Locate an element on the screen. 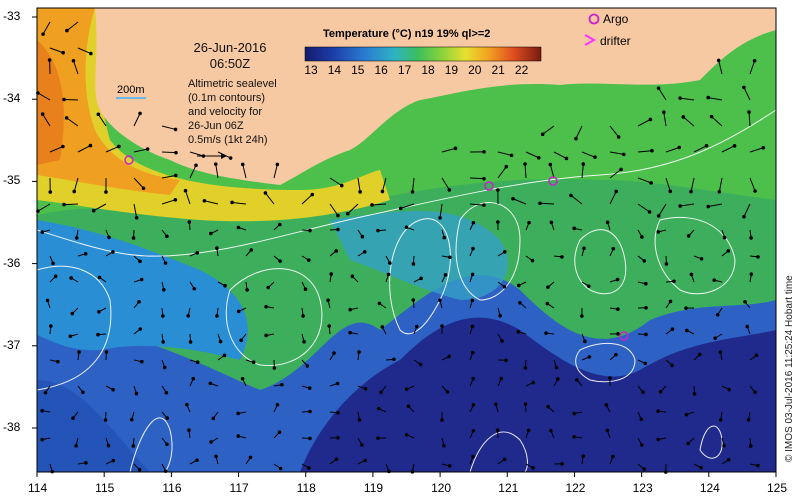  y-tick-label: -34 is located at coordinates (12, 98).